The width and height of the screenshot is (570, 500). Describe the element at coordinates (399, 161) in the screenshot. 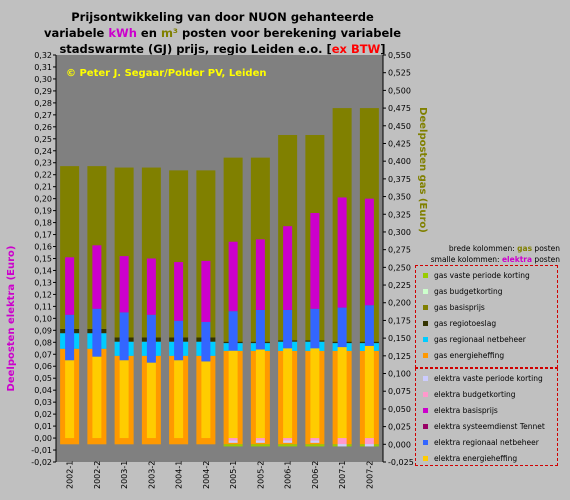

I see `right-tick-label: 0,400` at that location.